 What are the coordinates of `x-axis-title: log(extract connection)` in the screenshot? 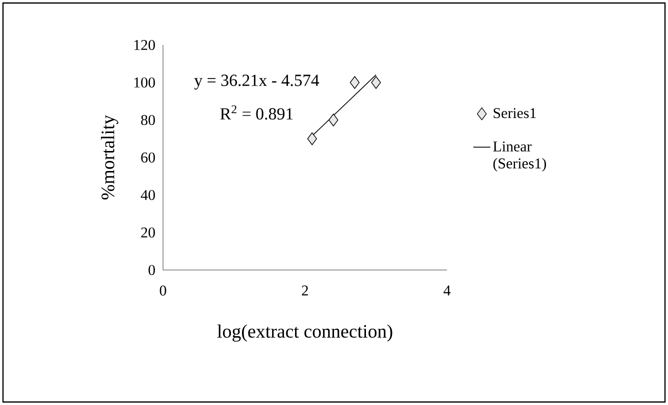 It's located at (304, 333).